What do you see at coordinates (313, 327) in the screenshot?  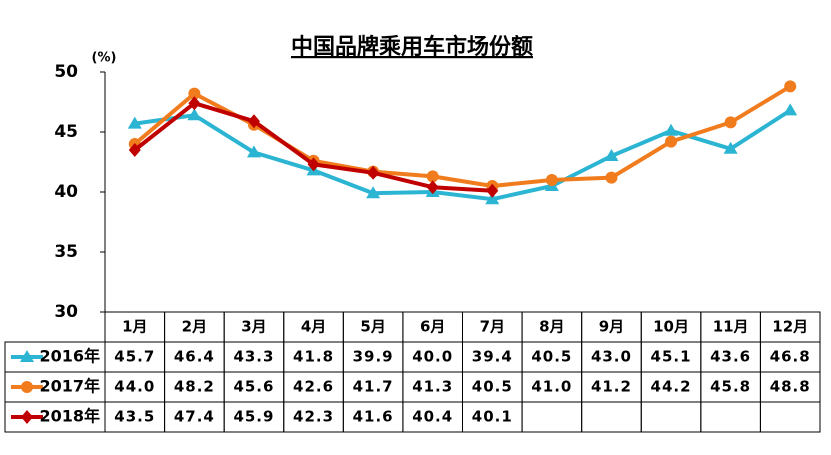 I see `x-tick-label: 4月` at bounding box center [313, 327].